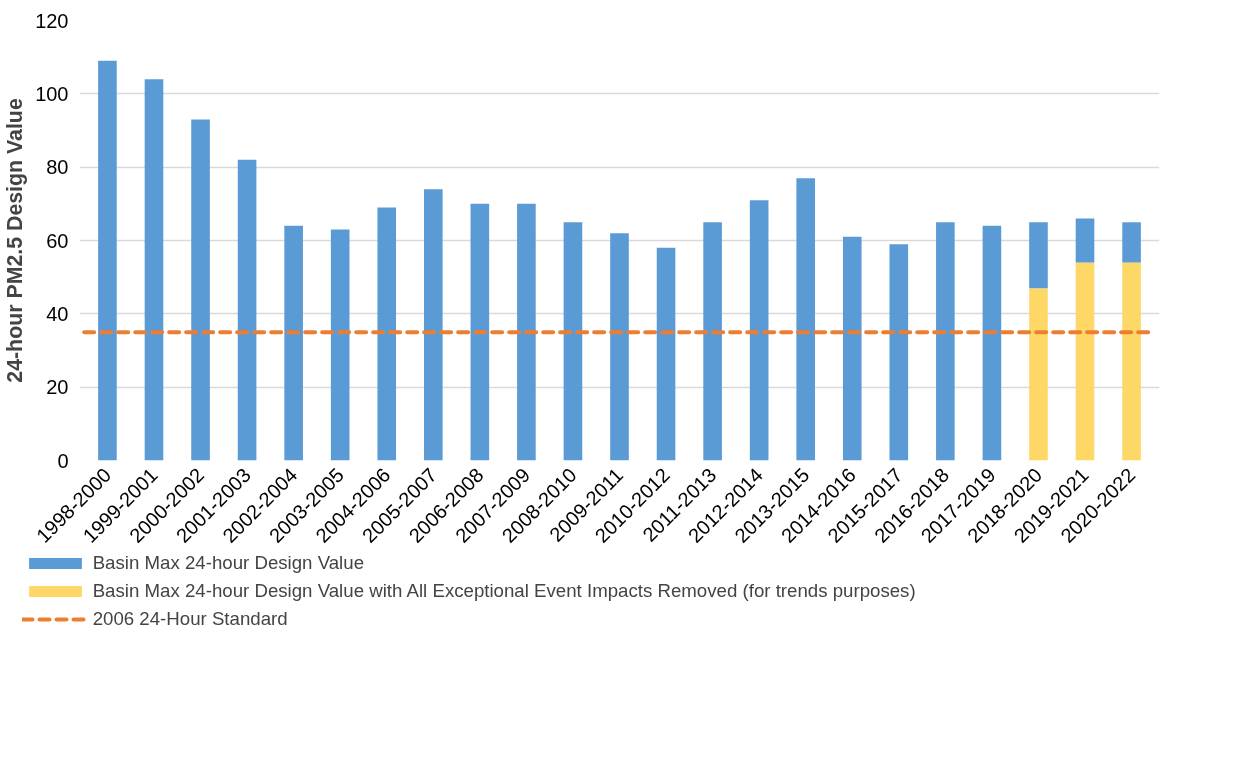  I want to click on legend-label: Basin Max 24-hour Design Value, so click(228, 563).